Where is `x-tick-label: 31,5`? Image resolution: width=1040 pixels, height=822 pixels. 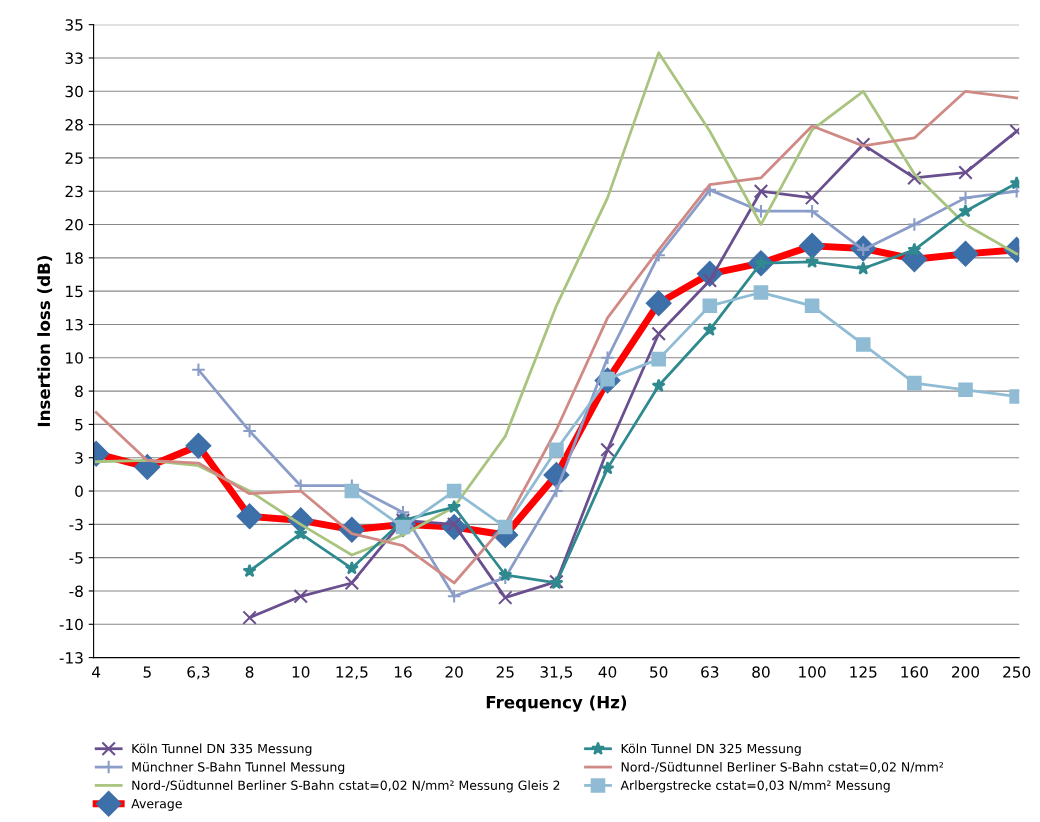
x-tick-label: 31,5 is located at coordinates (556, 673).